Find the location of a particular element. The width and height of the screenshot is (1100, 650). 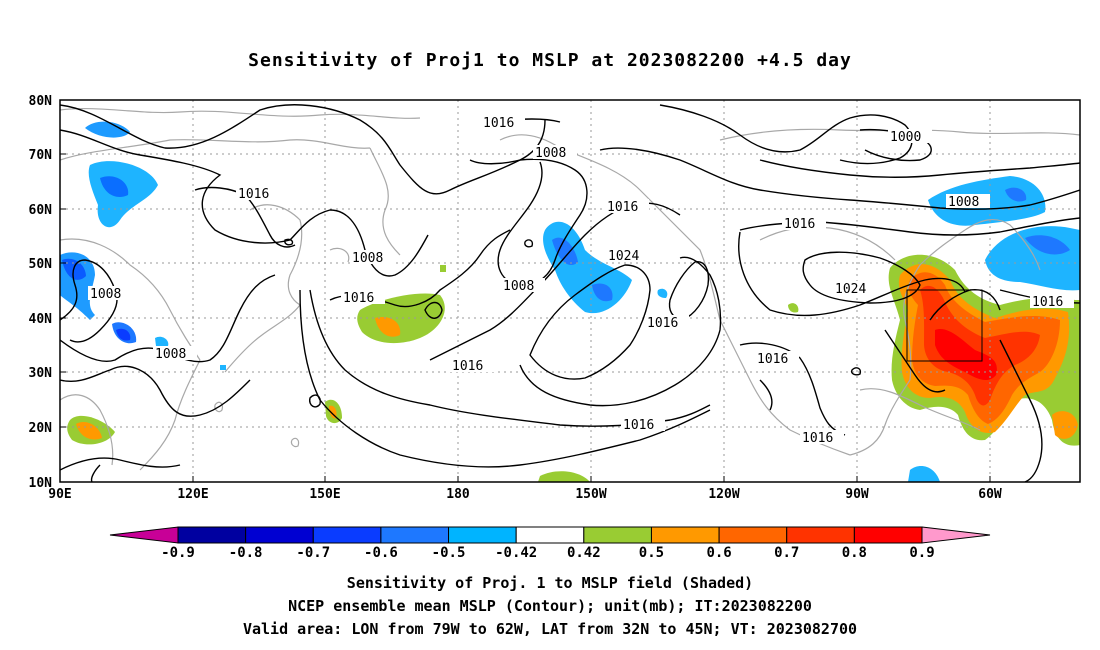

lat-label: 50N is located at coordinates (41, 264).